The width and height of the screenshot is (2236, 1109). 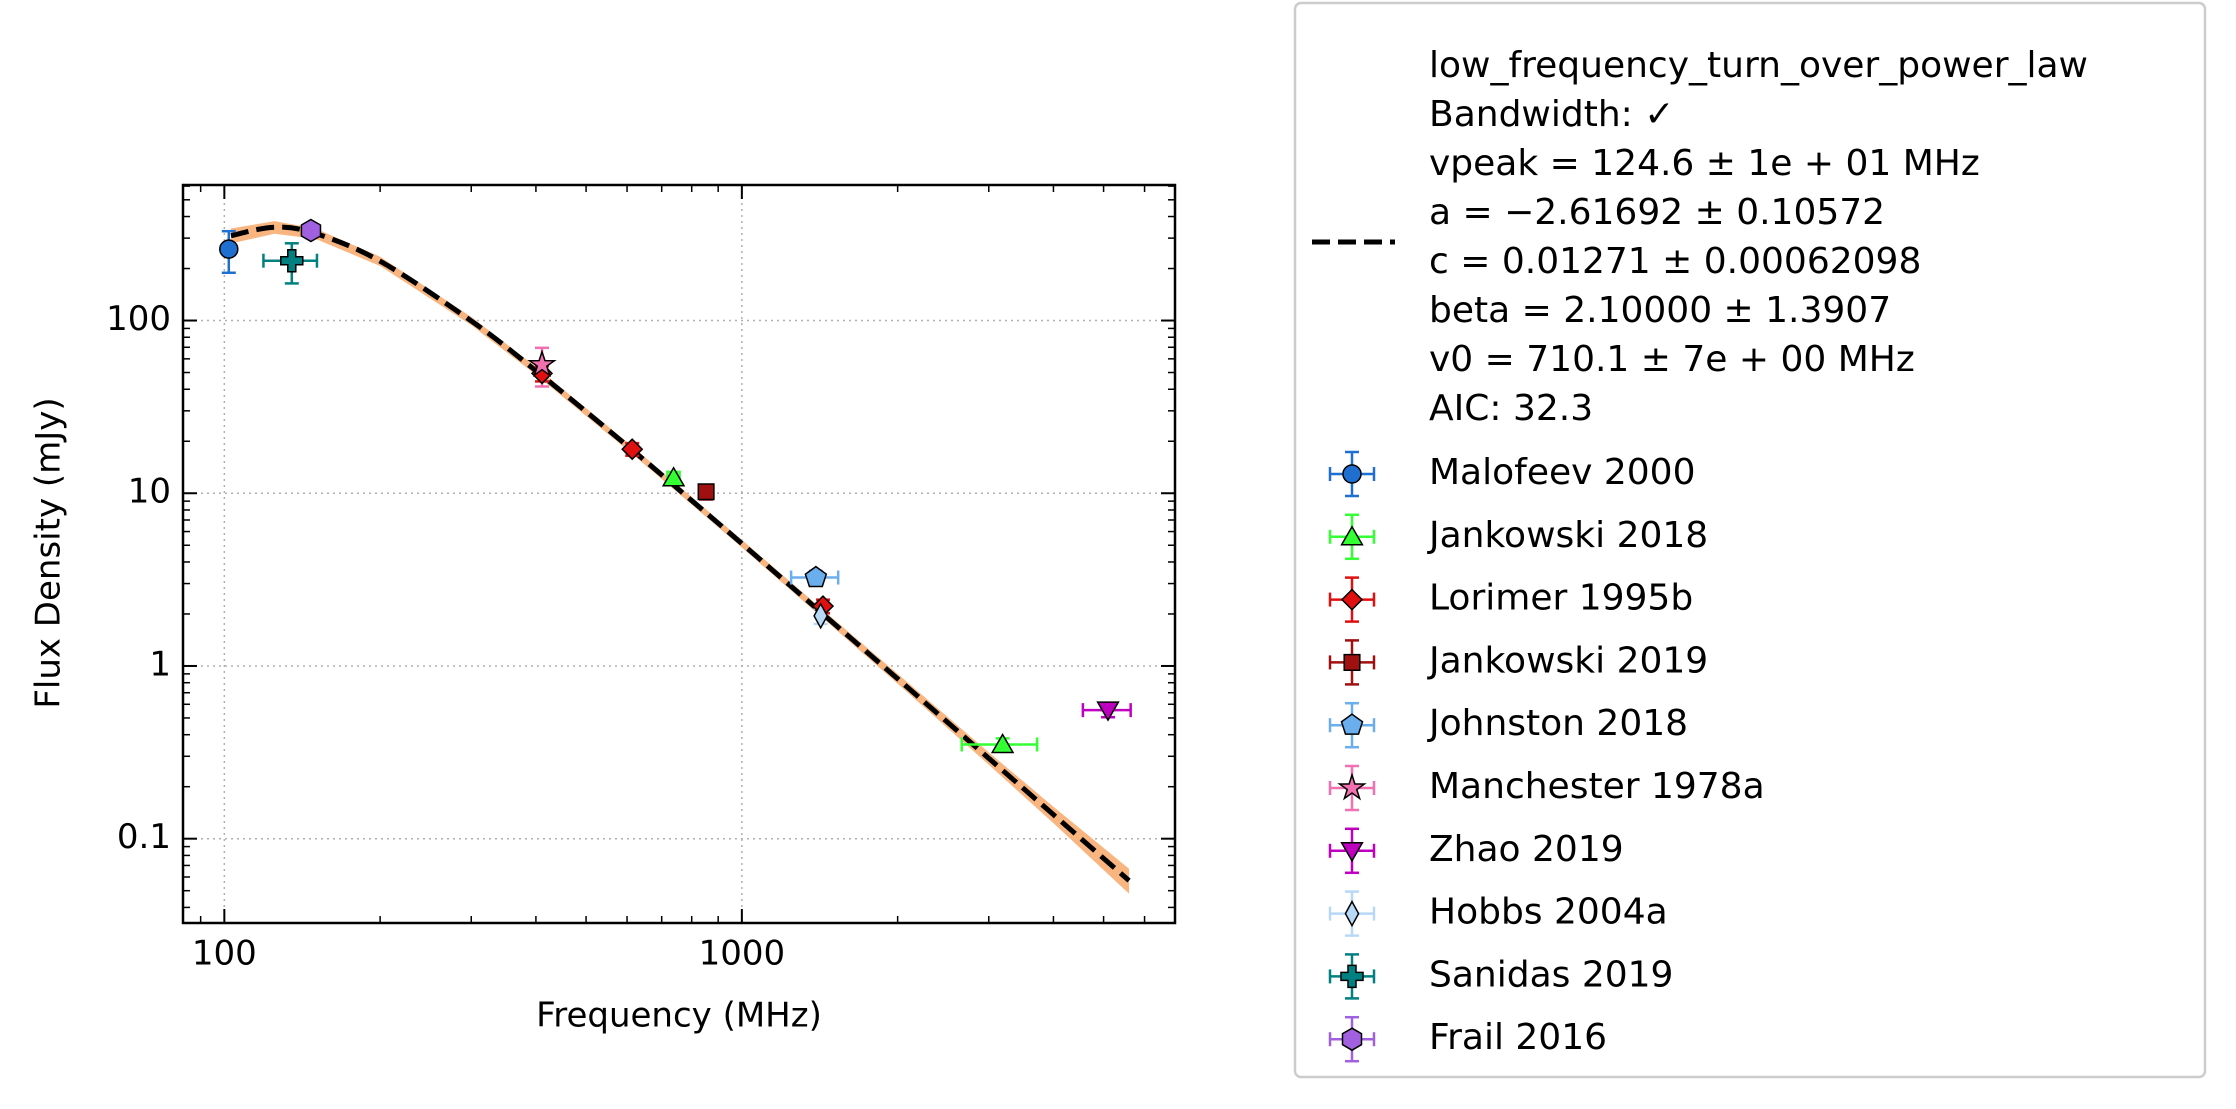 I want to click on legend-label: Jankowski 2019, so click(x=1567, y=660).